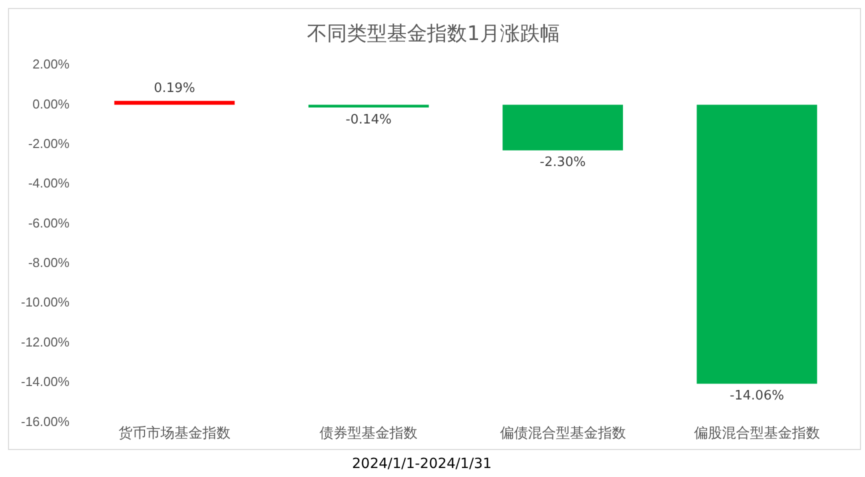  I want to click on y-tick-label: 0.00%, so click(51, 104).